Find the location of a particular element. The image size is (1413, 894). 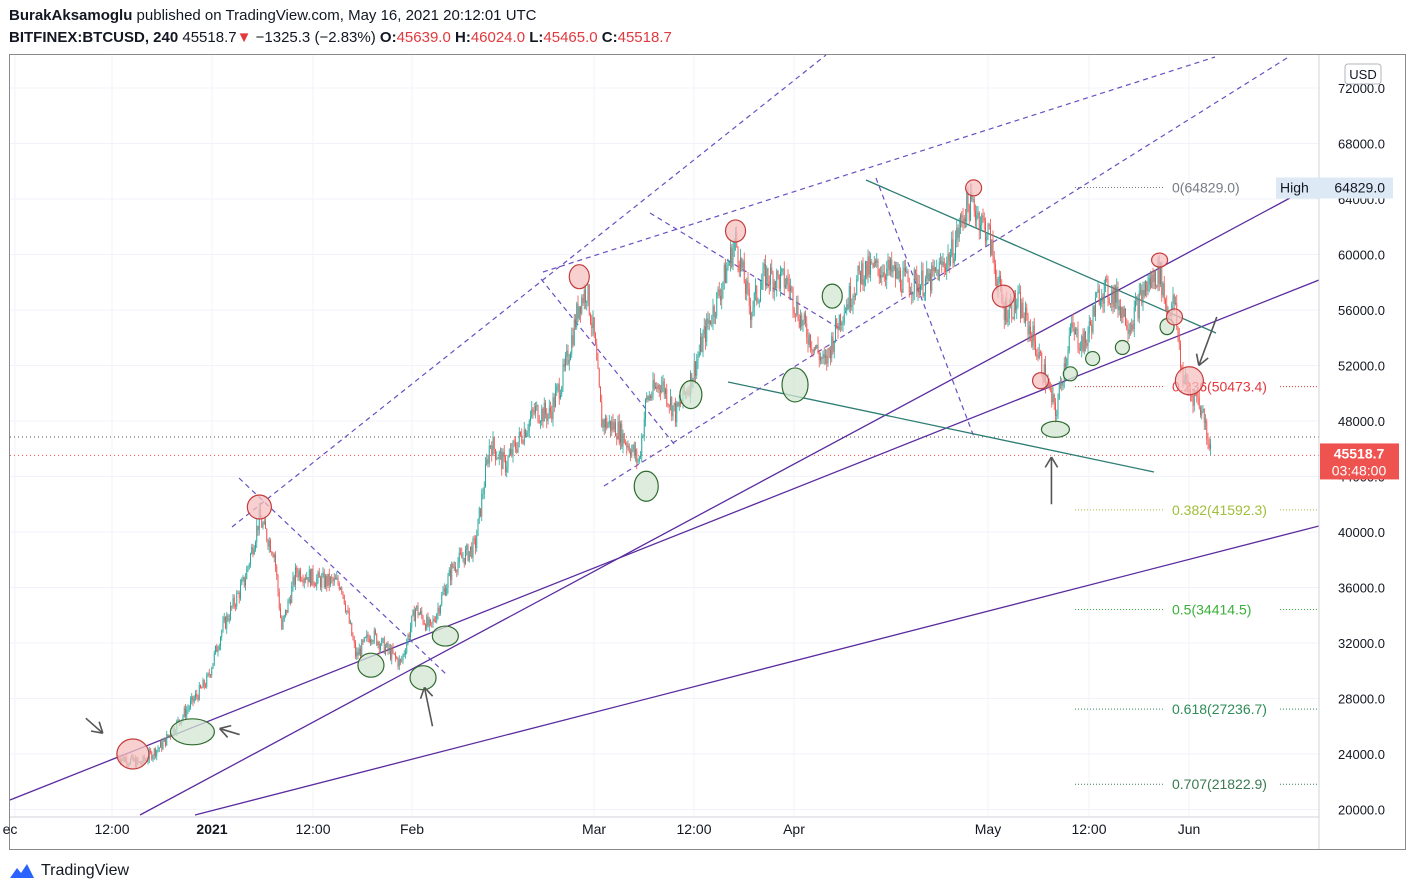

footer-brand: TradingView is located at coordinates (85, 870).